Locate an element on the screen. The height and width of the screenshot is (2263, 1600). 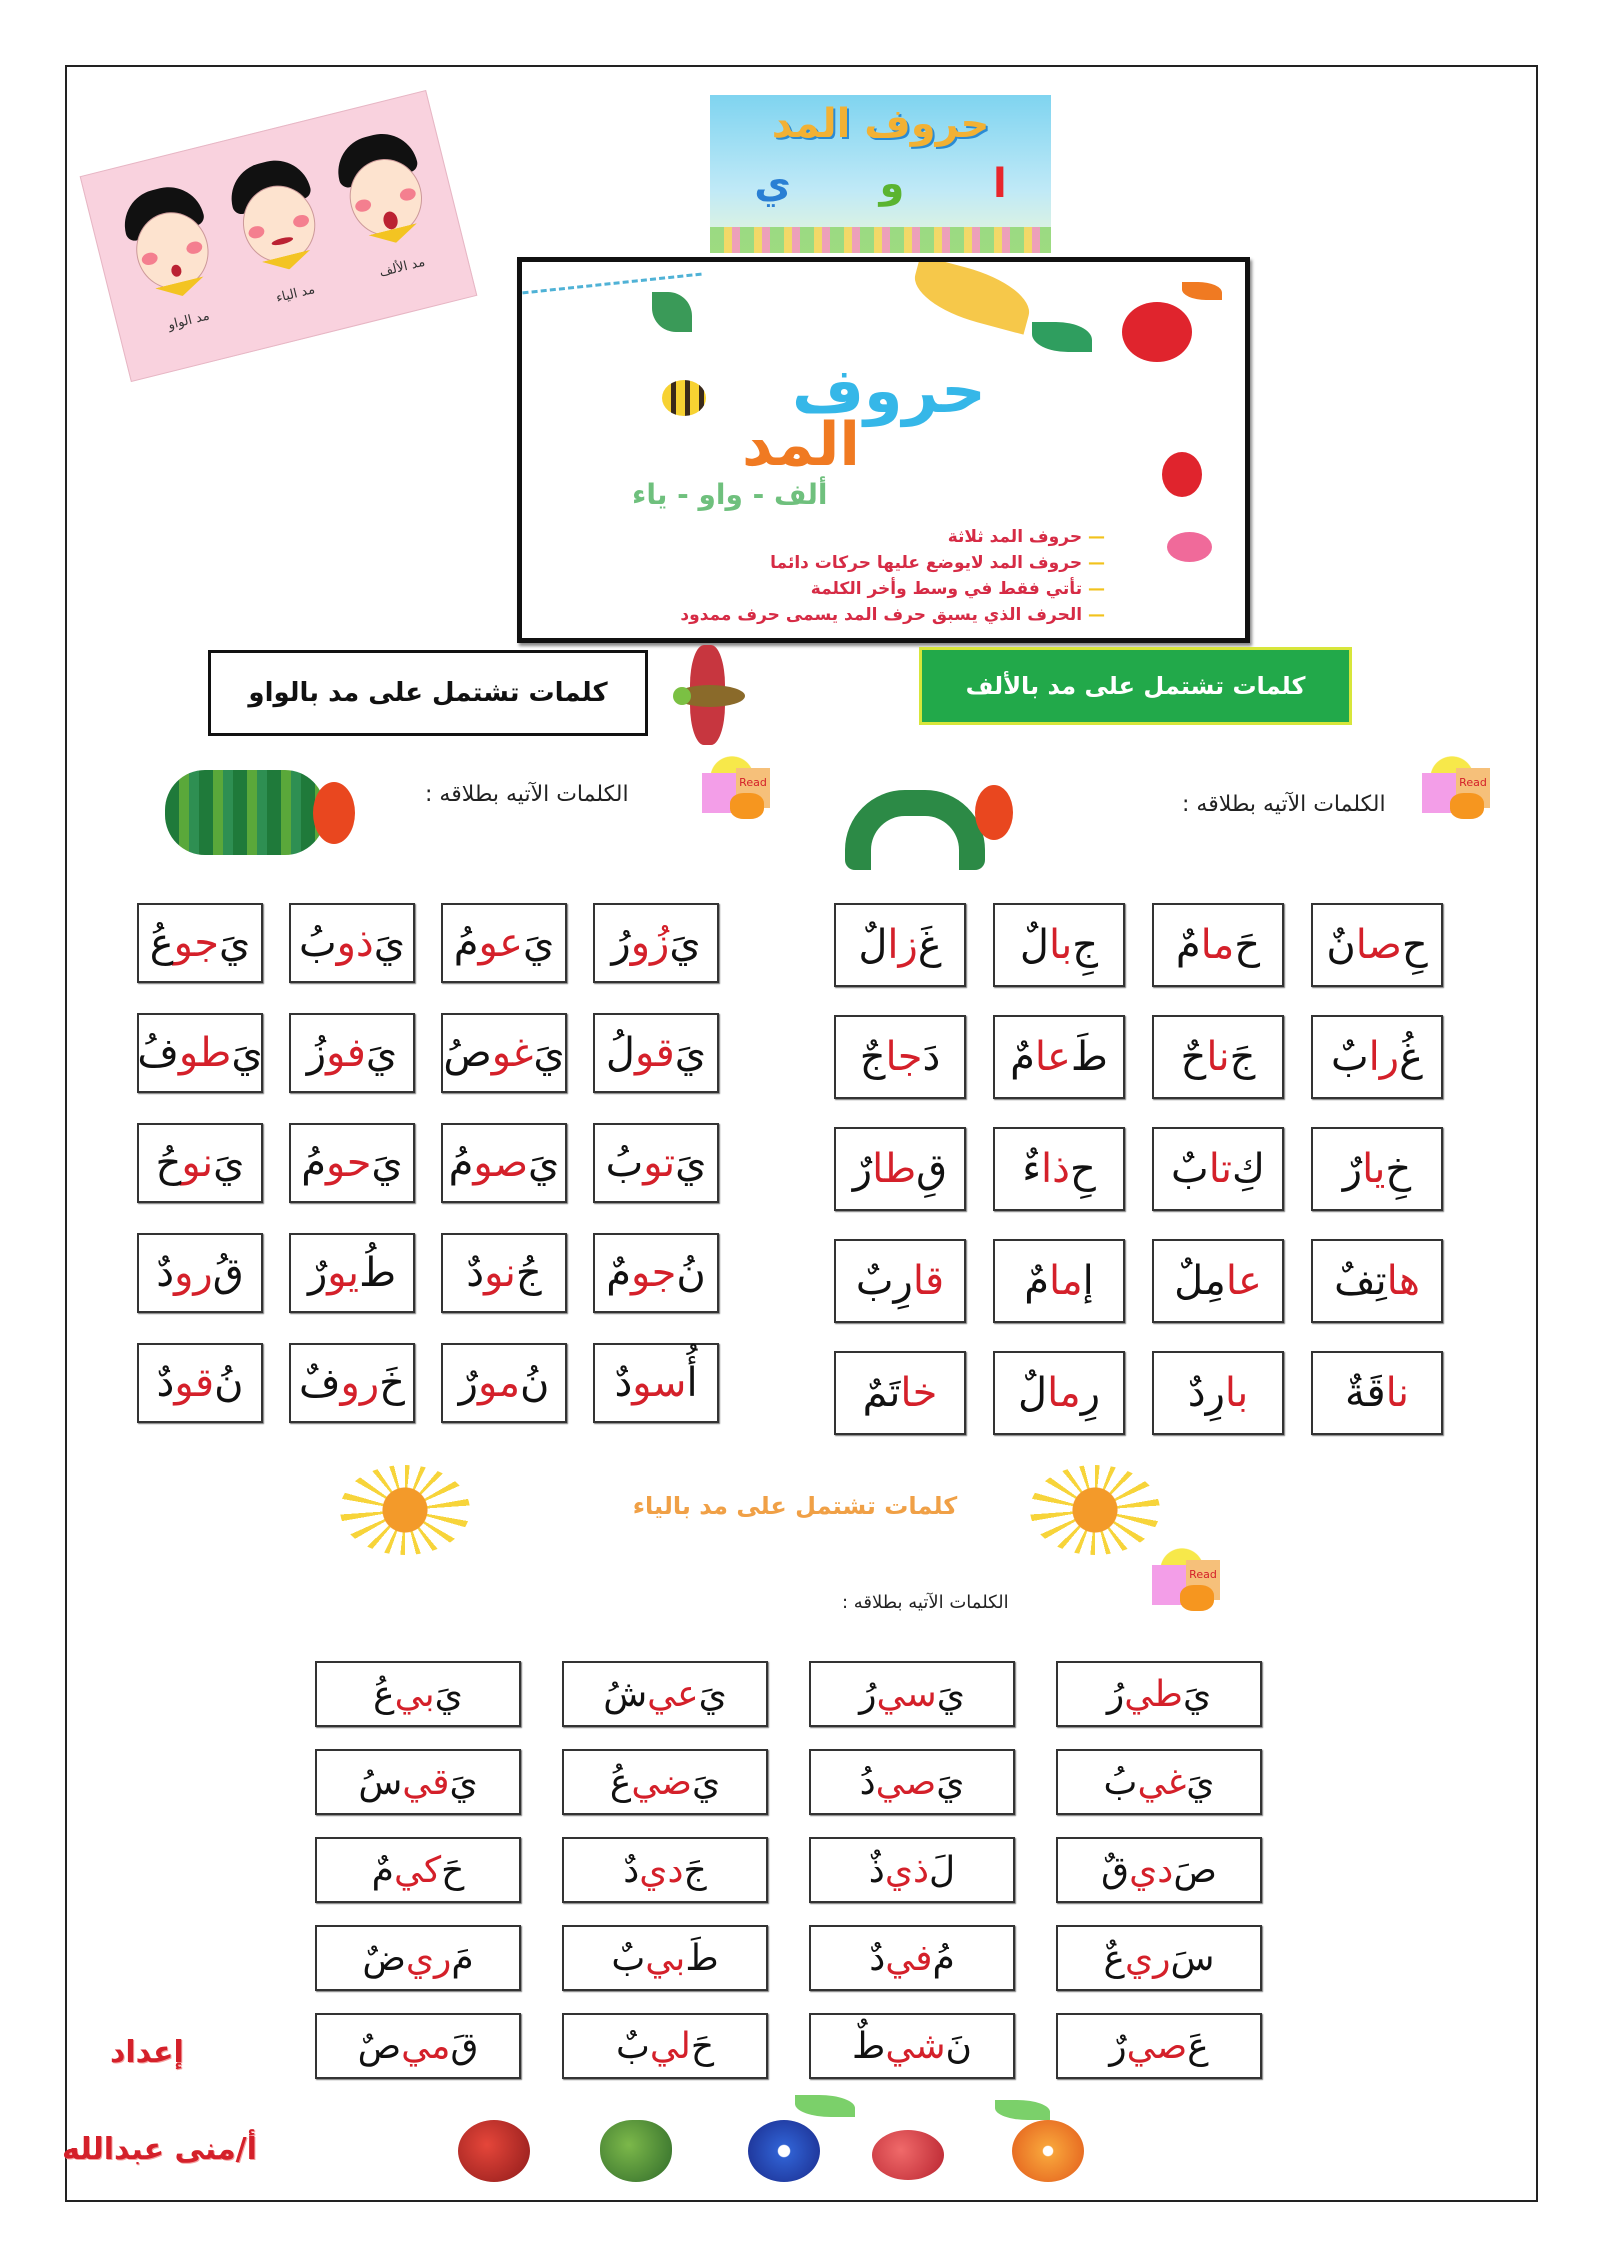
word-card: كِ تا بٌ is located at coordinates (1218, 1169).